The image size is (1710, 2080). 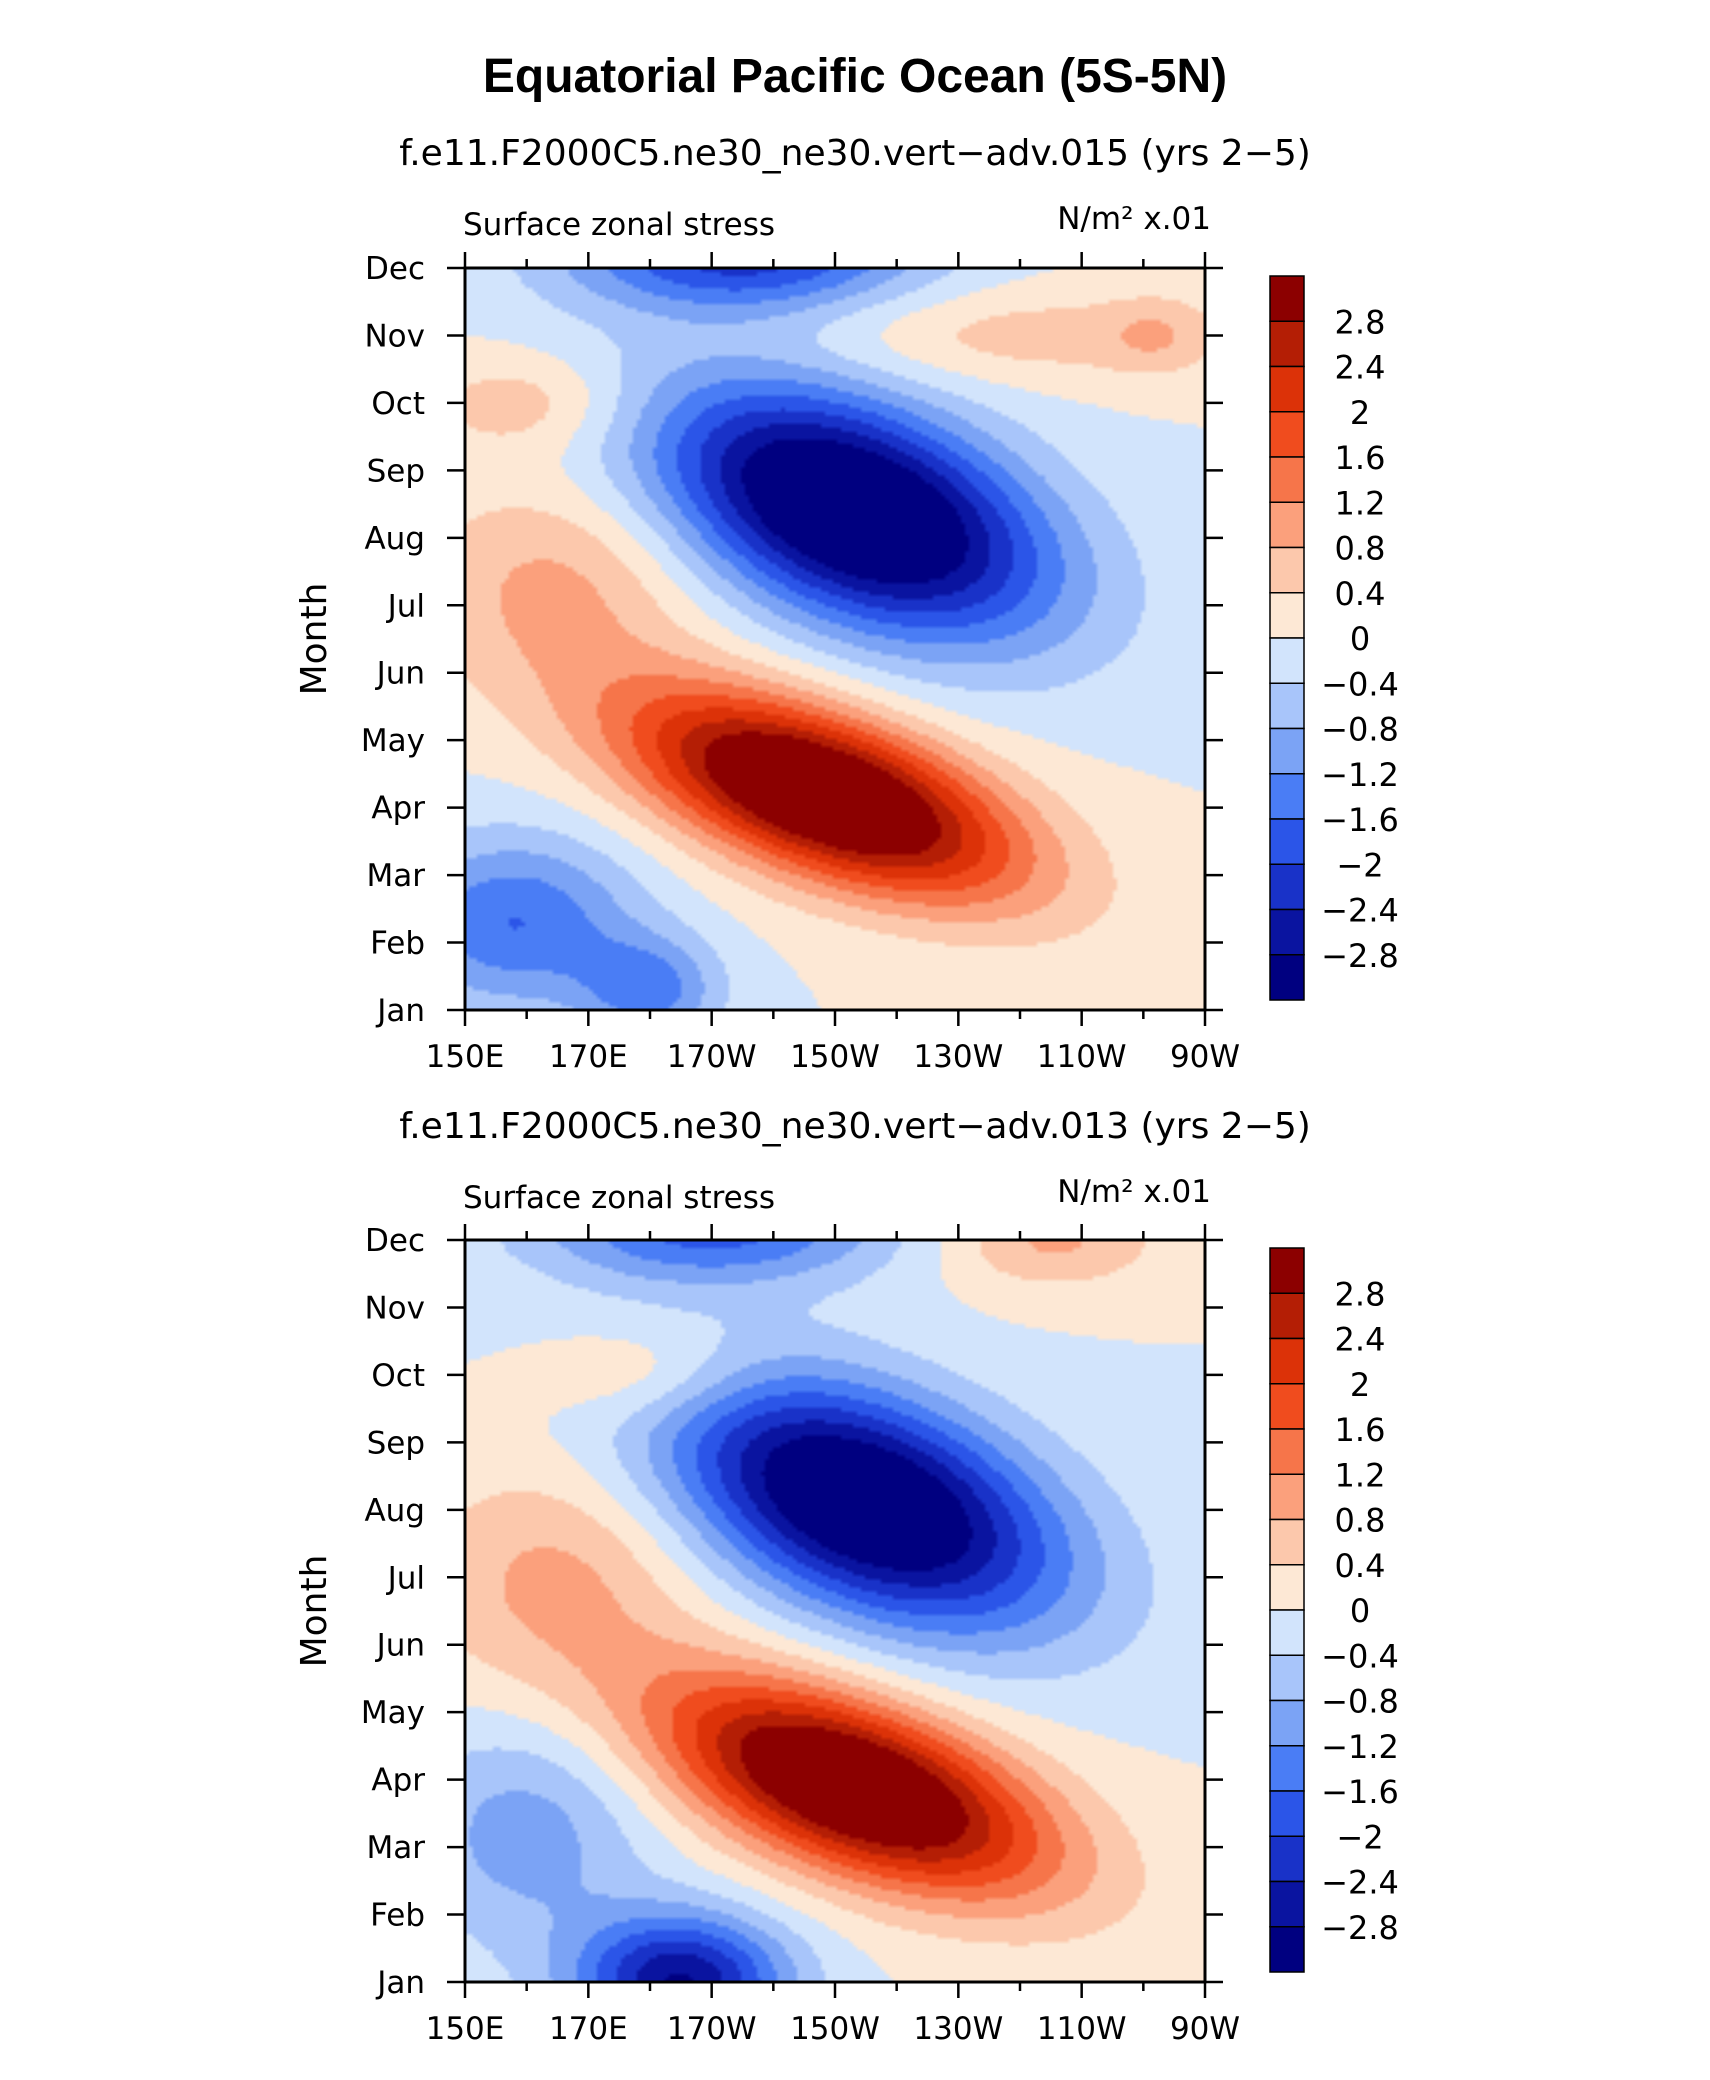 I want to click on y-tick-label: Dec, so click(x=395, y=1241).